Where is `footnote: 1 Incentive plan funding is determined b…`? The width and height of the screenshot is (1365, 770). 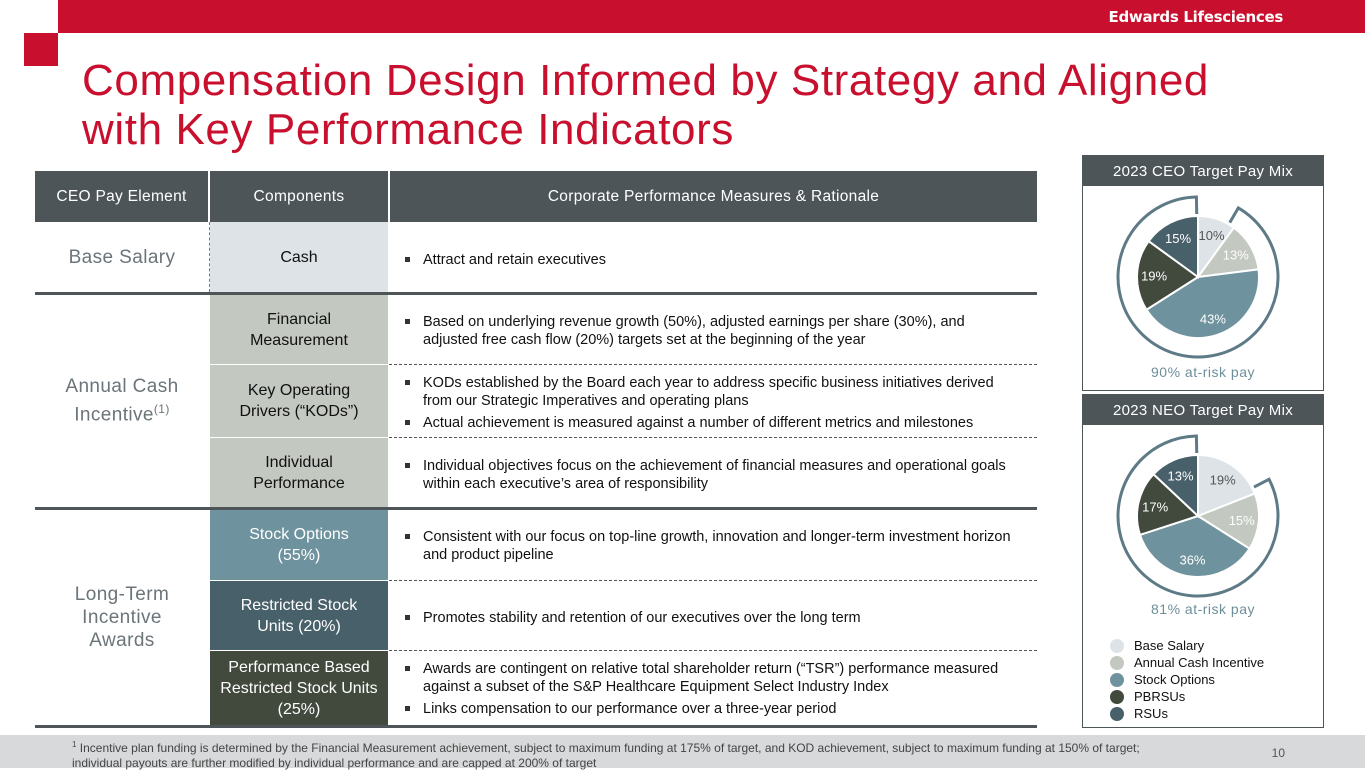 footnote: 1 Incentive plan funding is determined b… is located at coordinates (627, 754).